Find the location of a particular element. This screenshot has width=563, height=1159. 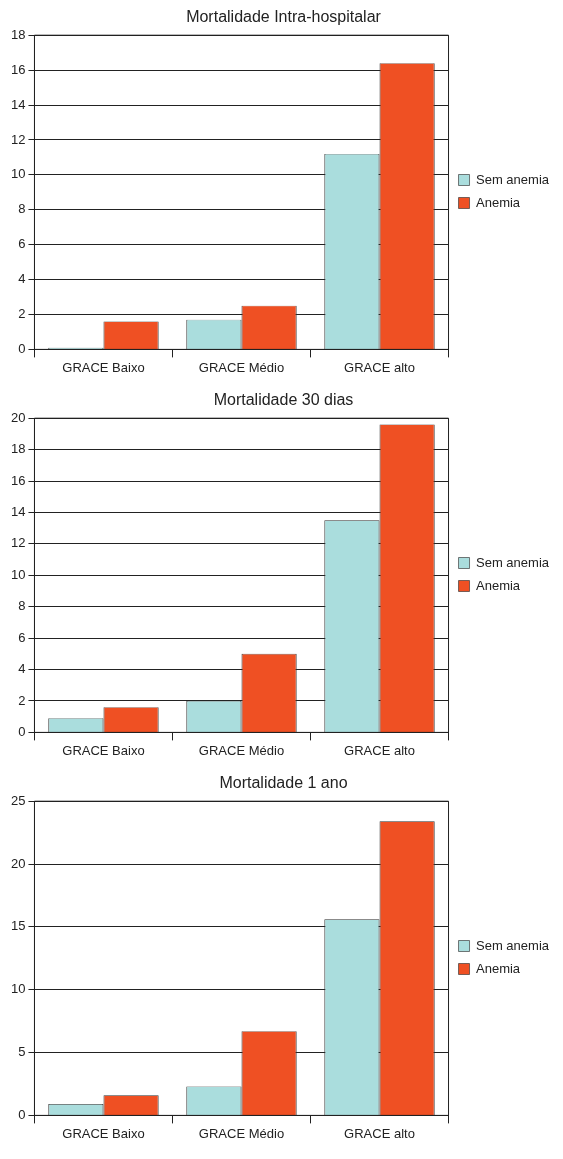

y-tick-label: 5 is located at coordinates (22, 1052).